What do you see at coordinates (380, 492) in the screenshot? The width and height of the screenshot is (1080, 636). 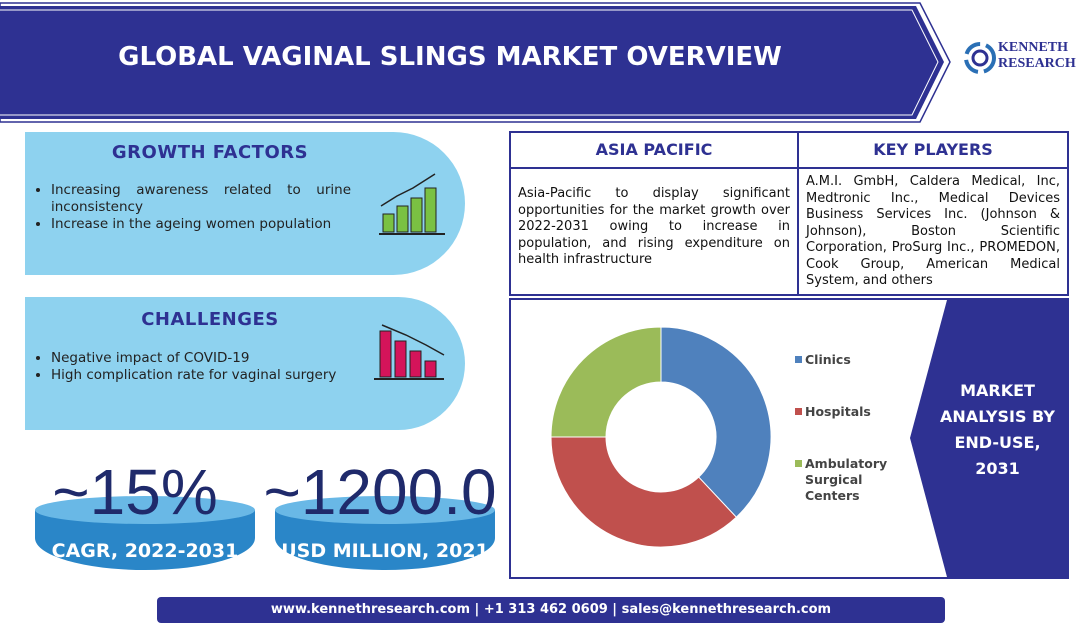 I see `stat-value: ~1200.0` at bounding box center [380, 492].